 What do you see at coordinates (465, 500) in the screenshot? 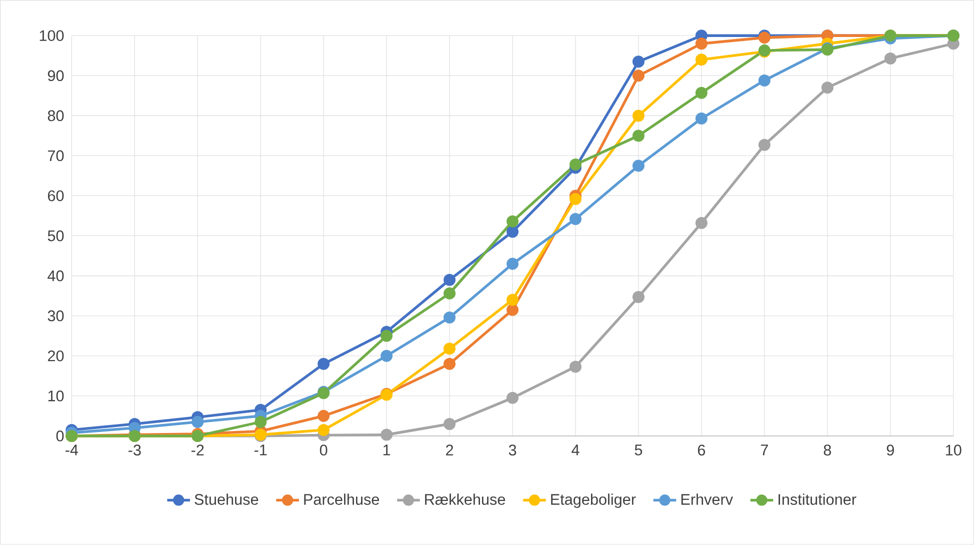
I see `legend-label: Rækkehuse` at bounding box center [465, 500].